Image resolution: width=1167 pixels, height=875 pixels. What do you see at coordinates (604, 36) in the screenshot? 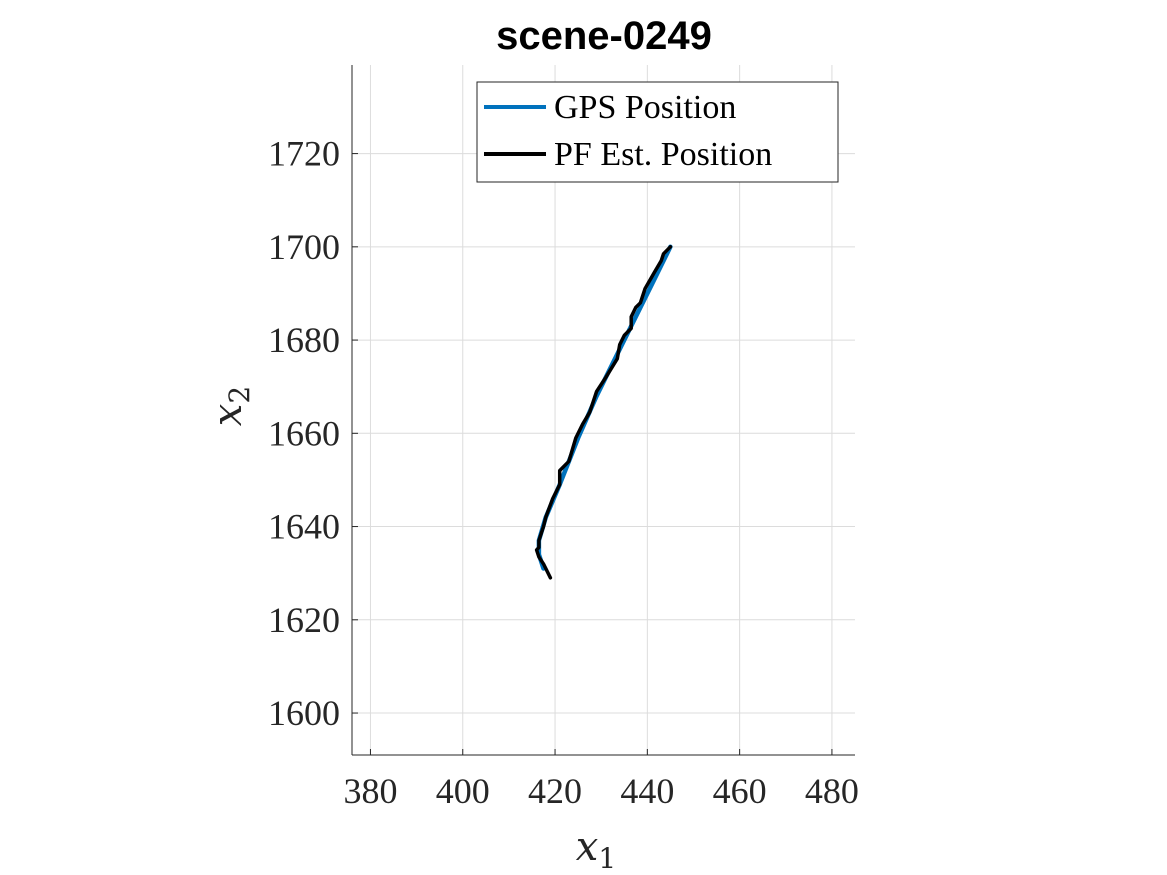
I see `chart-title: scene-0249` at bounding box center [604, 36].